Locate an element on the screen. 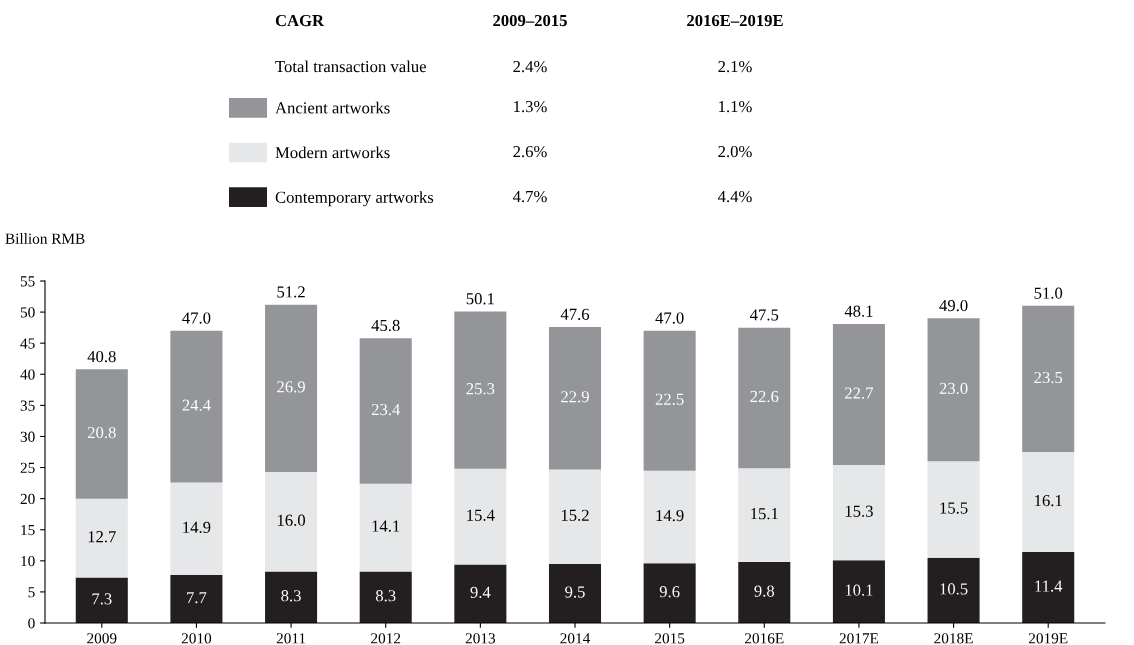  data-label: 15.2 is located at coordinates (575, 515).